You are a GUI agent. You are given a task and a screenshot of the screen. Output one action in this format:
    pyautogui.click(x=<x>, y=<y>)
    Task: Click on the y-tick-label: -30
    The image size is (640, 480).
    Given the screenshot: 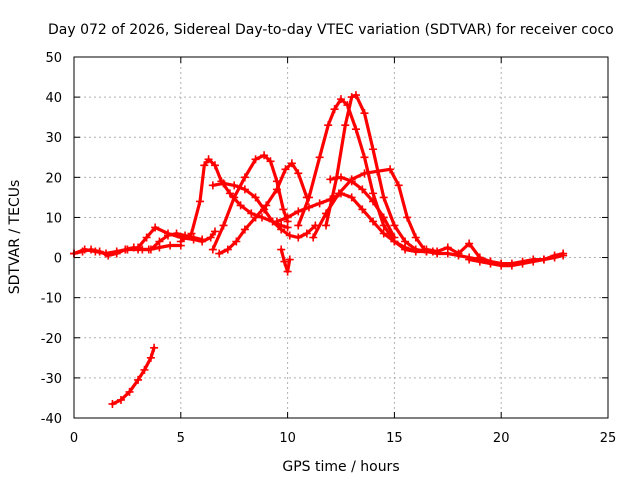 What is the action you would take?
    pyautogui.click(x=51, y=379)
    